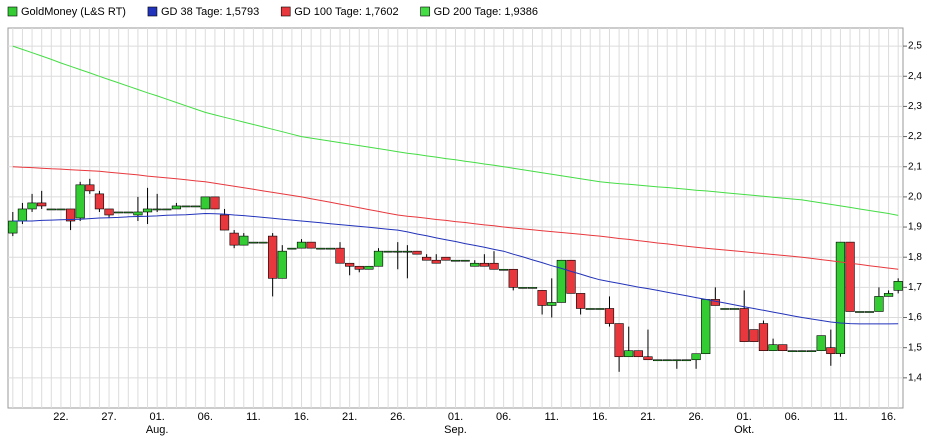  I want to click on month-label: Aug., so click(157, 430).